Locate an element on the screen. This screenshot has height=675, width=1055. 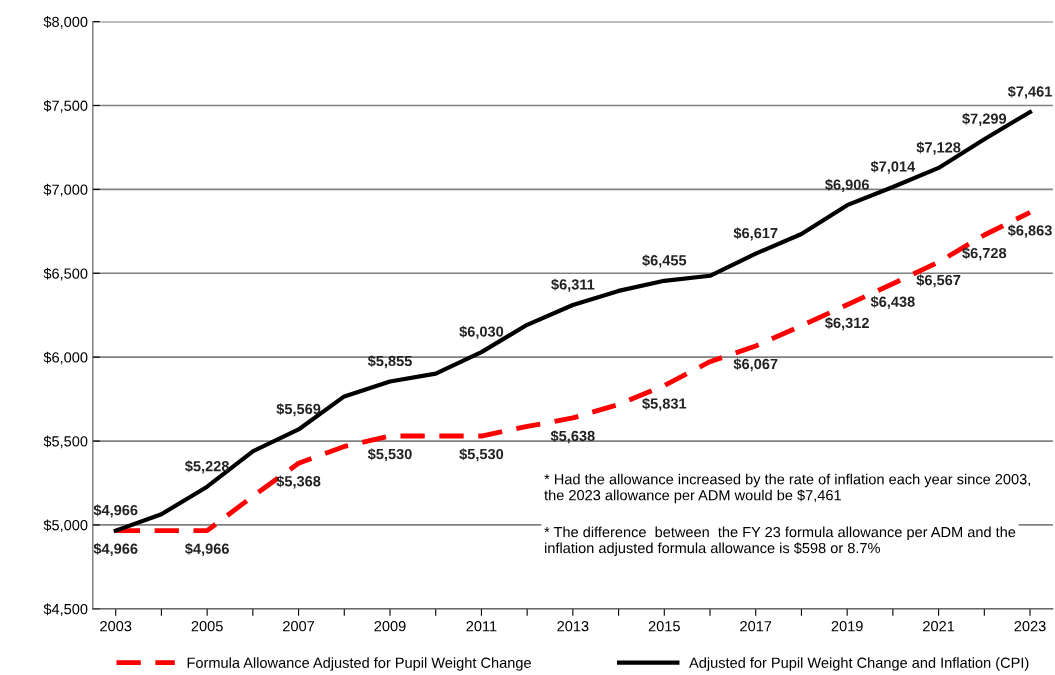
data-label: $6,906 is located at coordinates (847, 185).